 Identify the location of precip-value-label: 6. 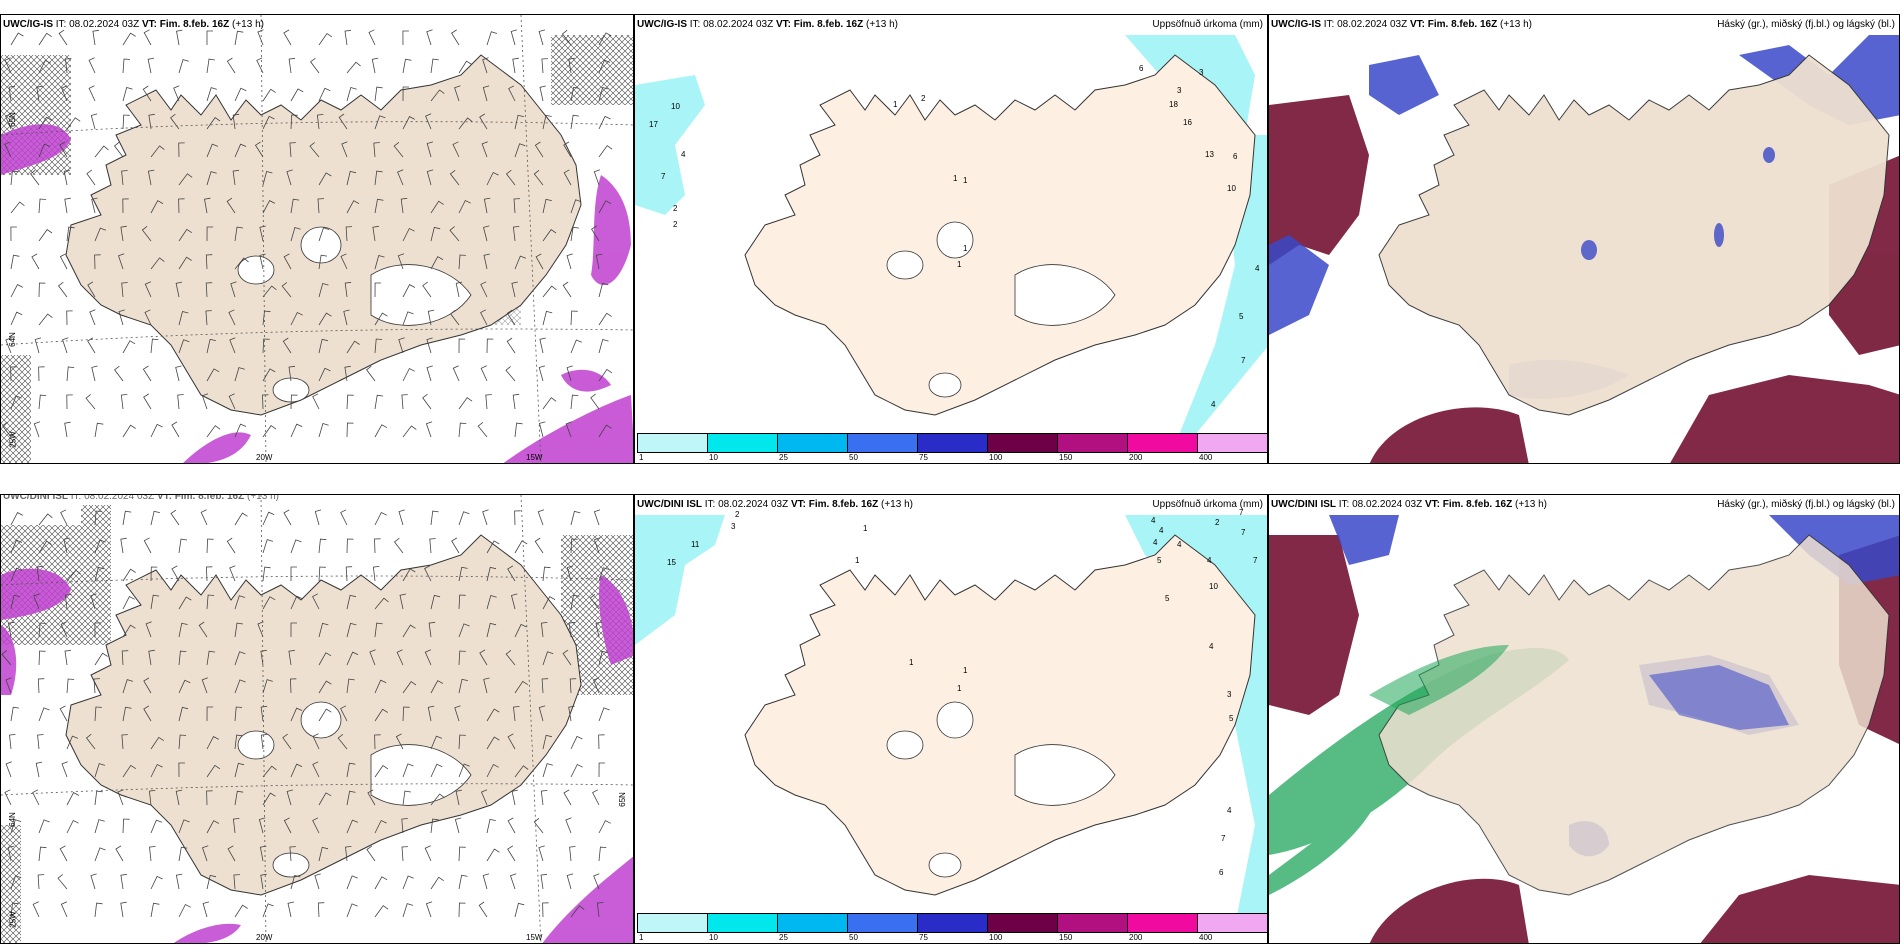
(1221, 872).